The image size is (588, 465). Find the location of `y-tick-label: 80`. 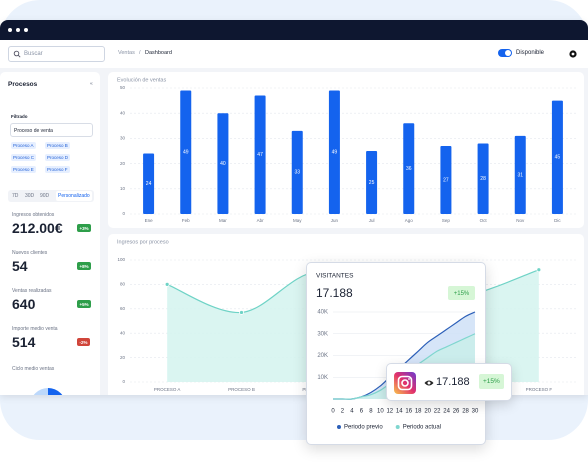

y-tick-label: 80 is located at coordinates (123, 284).